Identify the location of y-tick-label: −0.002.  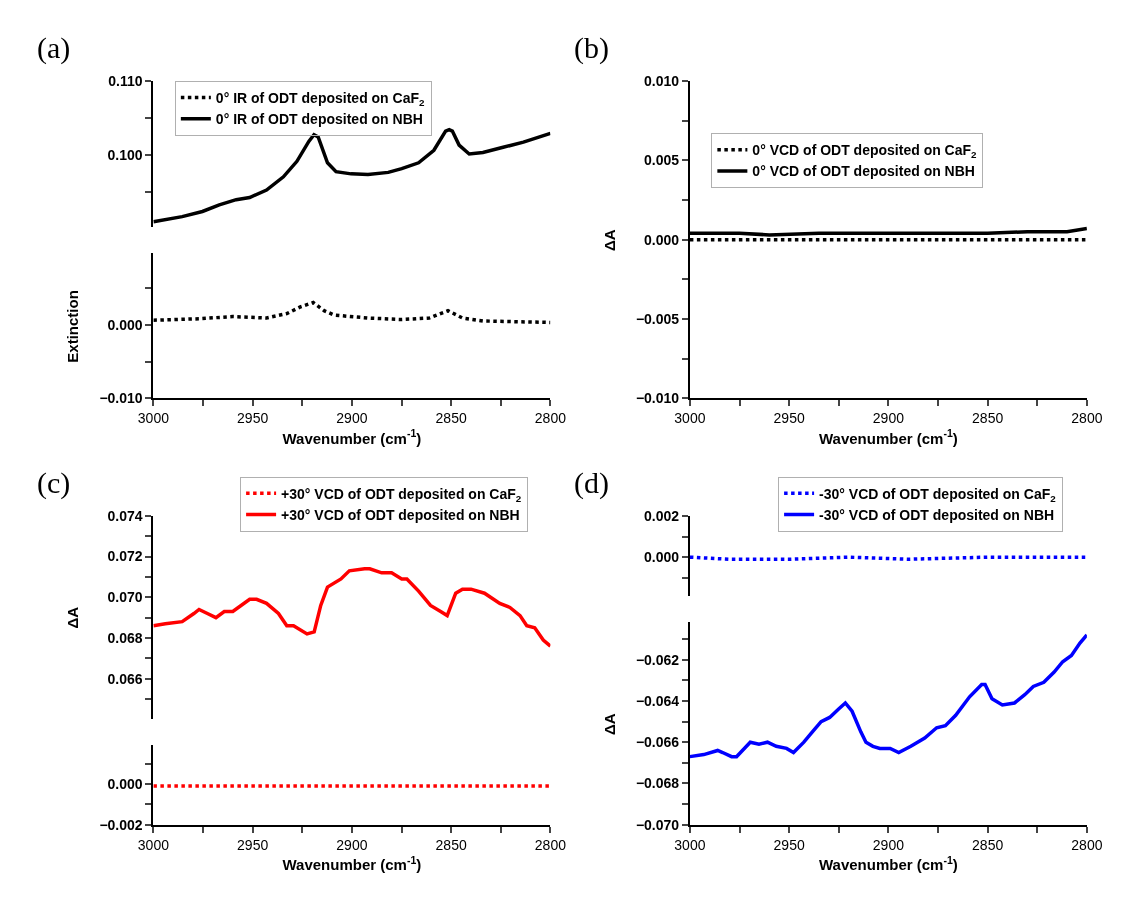
(121, 824).